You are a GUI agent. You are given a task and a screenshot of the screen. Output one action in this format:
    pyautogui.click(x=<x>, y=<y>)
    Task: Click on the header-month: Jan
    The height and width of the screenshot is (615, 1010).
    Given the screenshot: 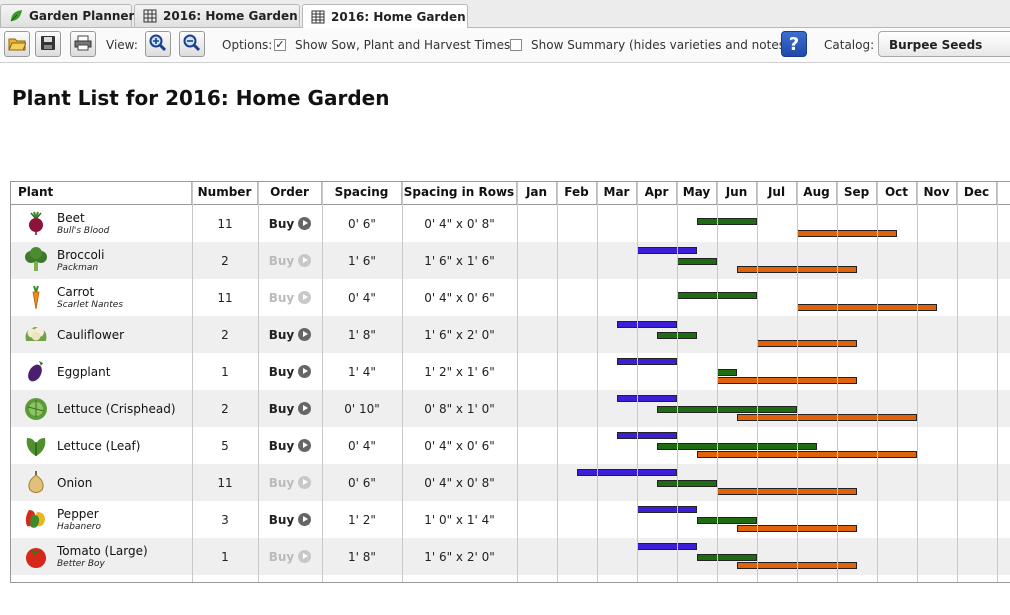 What is the action you would take?
    pyautogui.click(x=537, y=193)
    